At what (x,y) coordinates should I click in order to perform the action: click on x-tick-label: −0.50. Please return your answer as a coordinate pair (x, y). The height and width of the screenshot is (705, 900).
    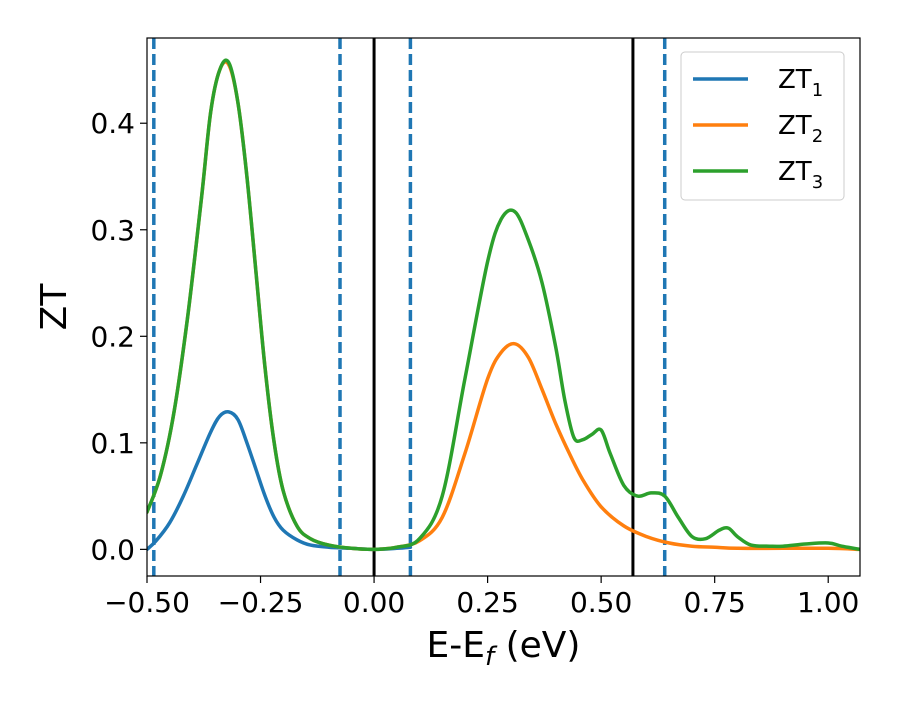
    Looking at the image, I should click on (147, 602).